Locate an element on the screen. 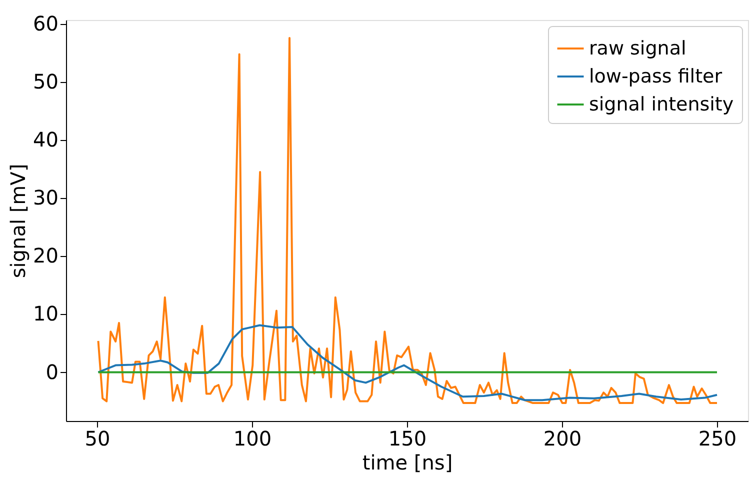 The width and height of the screenshot is (754, 479). y-tick-label: 0 is located at coordinates (52, 372).